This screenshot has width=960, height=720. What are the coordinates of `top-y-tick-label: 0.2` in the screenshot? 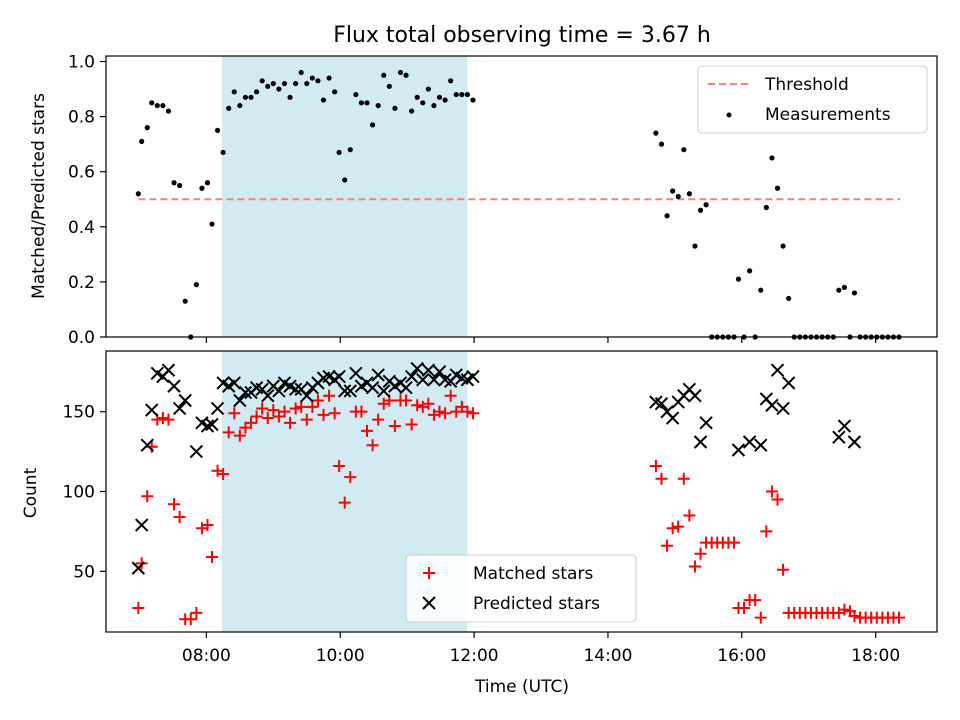 It's located at (81, 283).